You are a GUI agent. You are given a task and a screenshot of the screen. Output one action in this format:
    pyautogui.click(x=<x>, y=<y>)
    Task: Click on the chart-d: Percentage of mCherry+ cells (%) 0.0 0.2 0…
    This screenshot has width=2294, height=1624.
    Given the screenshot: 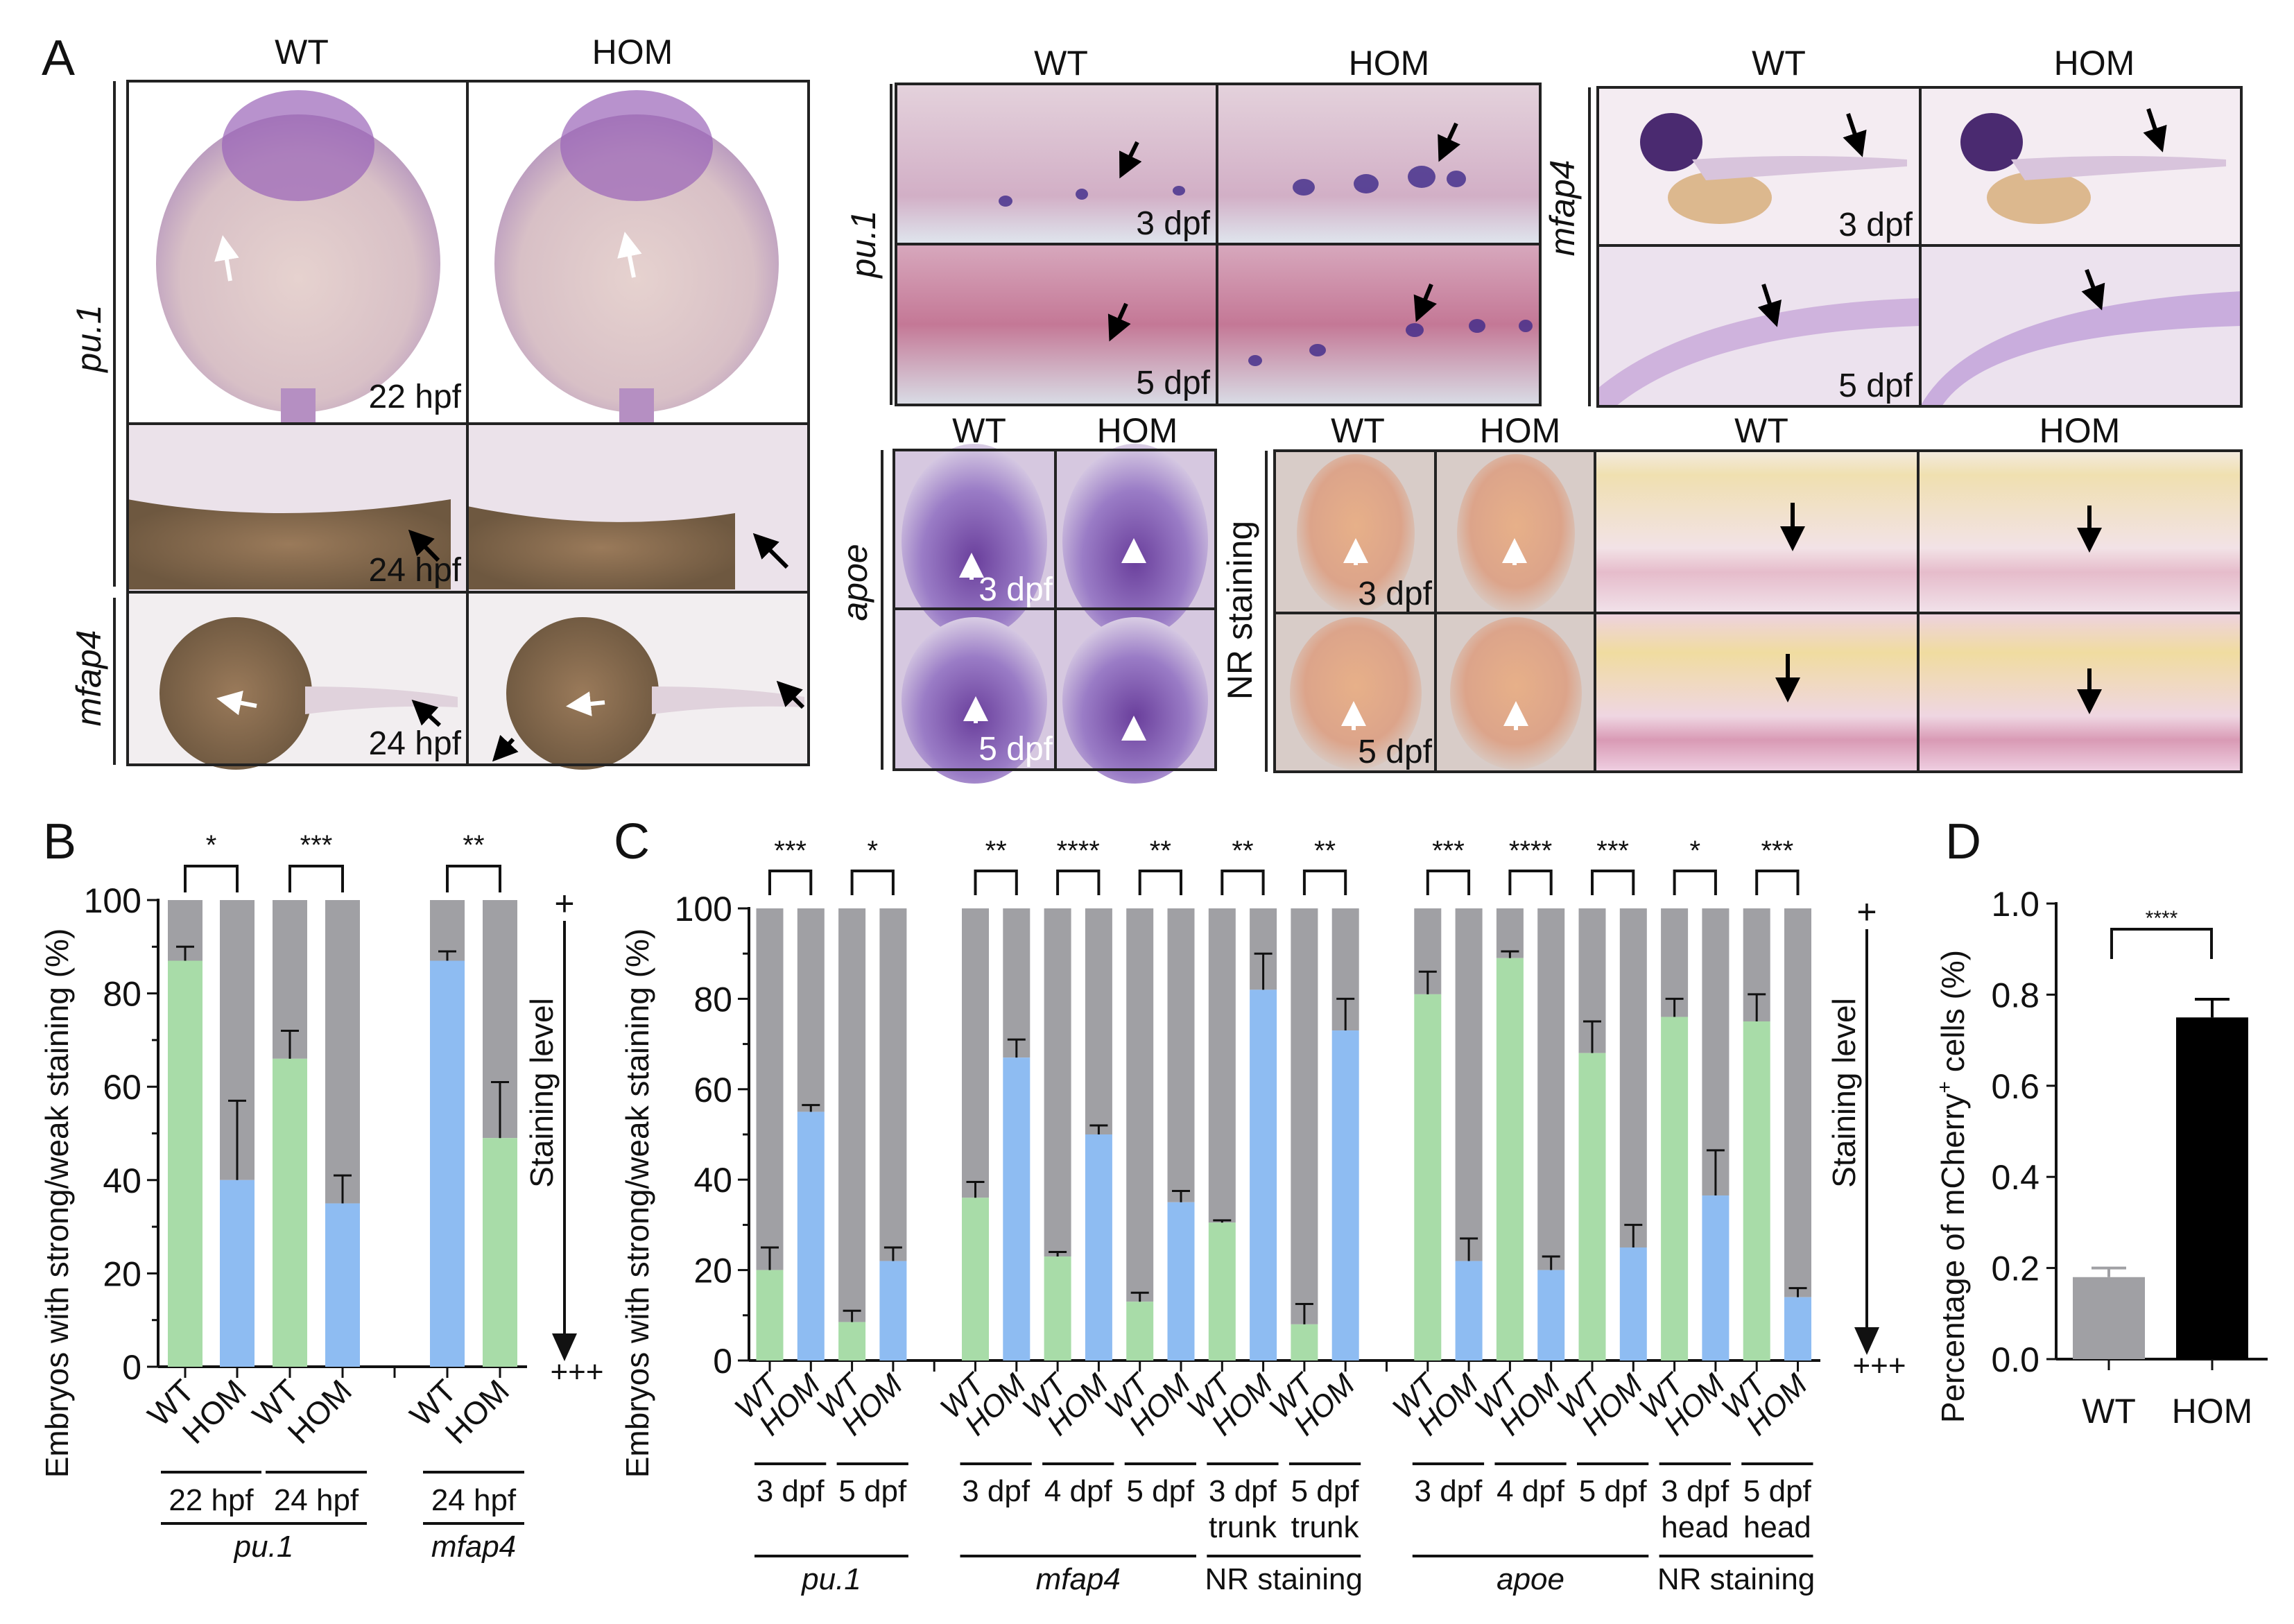 What is the action you would take?
    pyautogui.click(x=2100, y=1158)
    